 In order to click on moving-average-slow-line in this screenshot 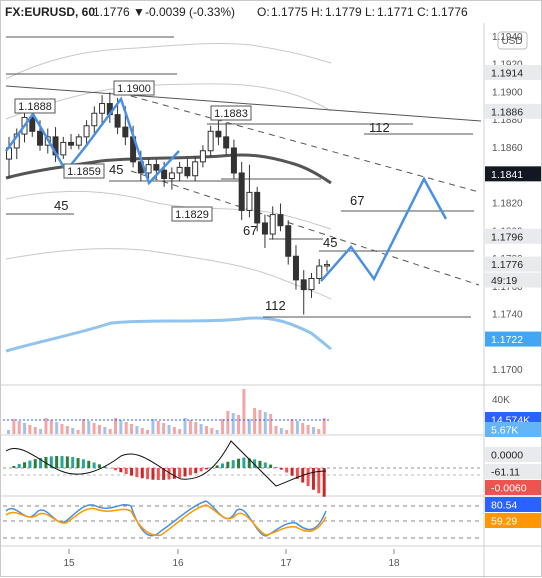, I will do `click(168, 334)`.